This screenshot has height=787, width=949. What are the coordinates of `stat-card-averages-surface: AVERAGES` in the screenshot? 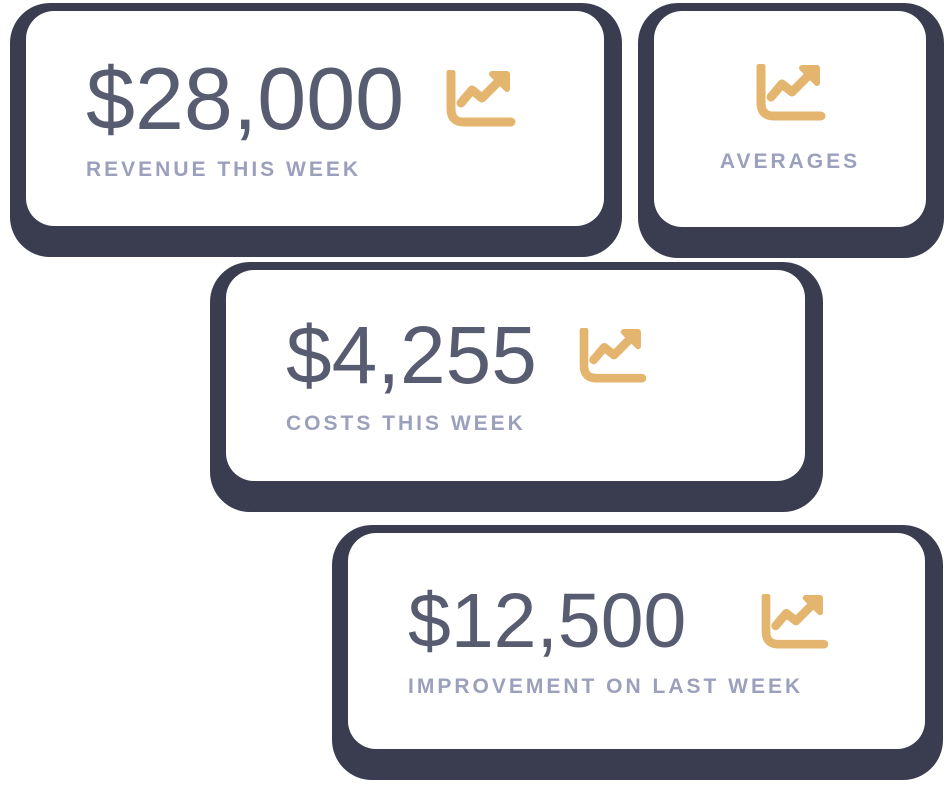 It's located at (790, 119).